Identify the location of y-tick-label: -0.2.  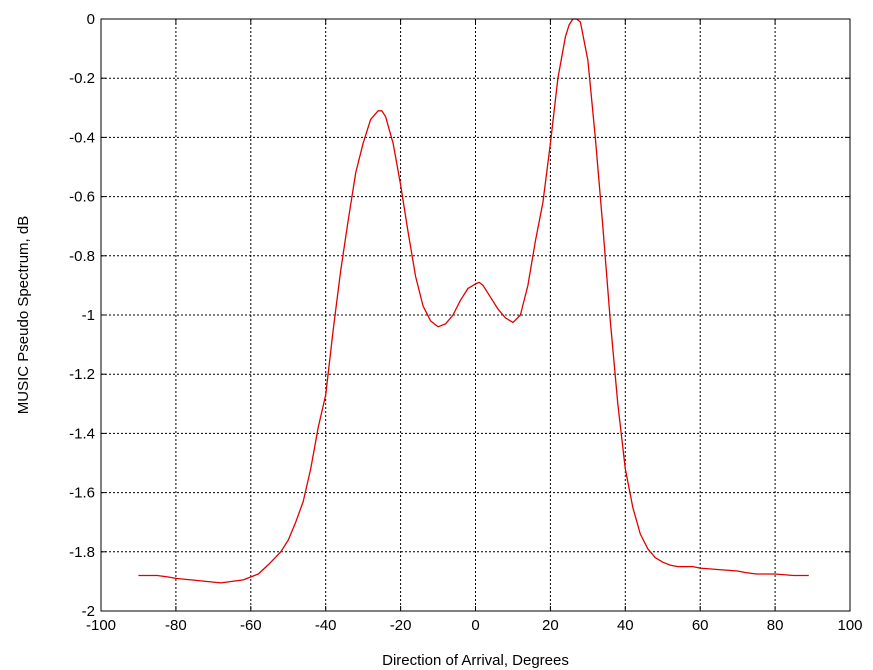
(82, 78).